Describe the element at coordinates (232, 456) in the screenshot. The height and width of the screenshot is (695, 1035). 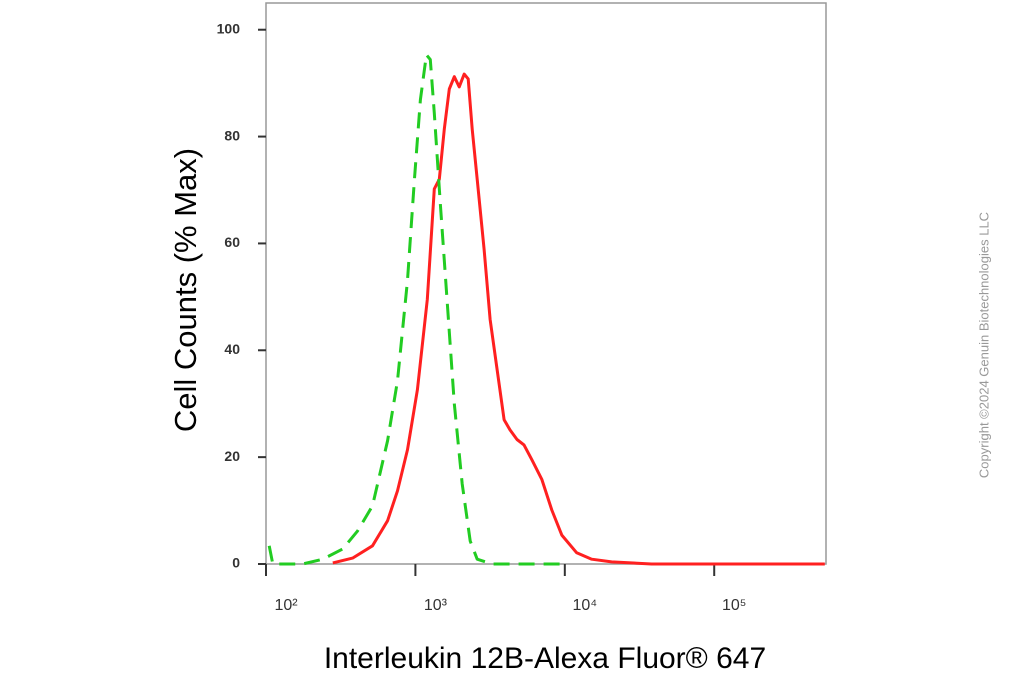
I see `y-tick-label: 20` at that location.